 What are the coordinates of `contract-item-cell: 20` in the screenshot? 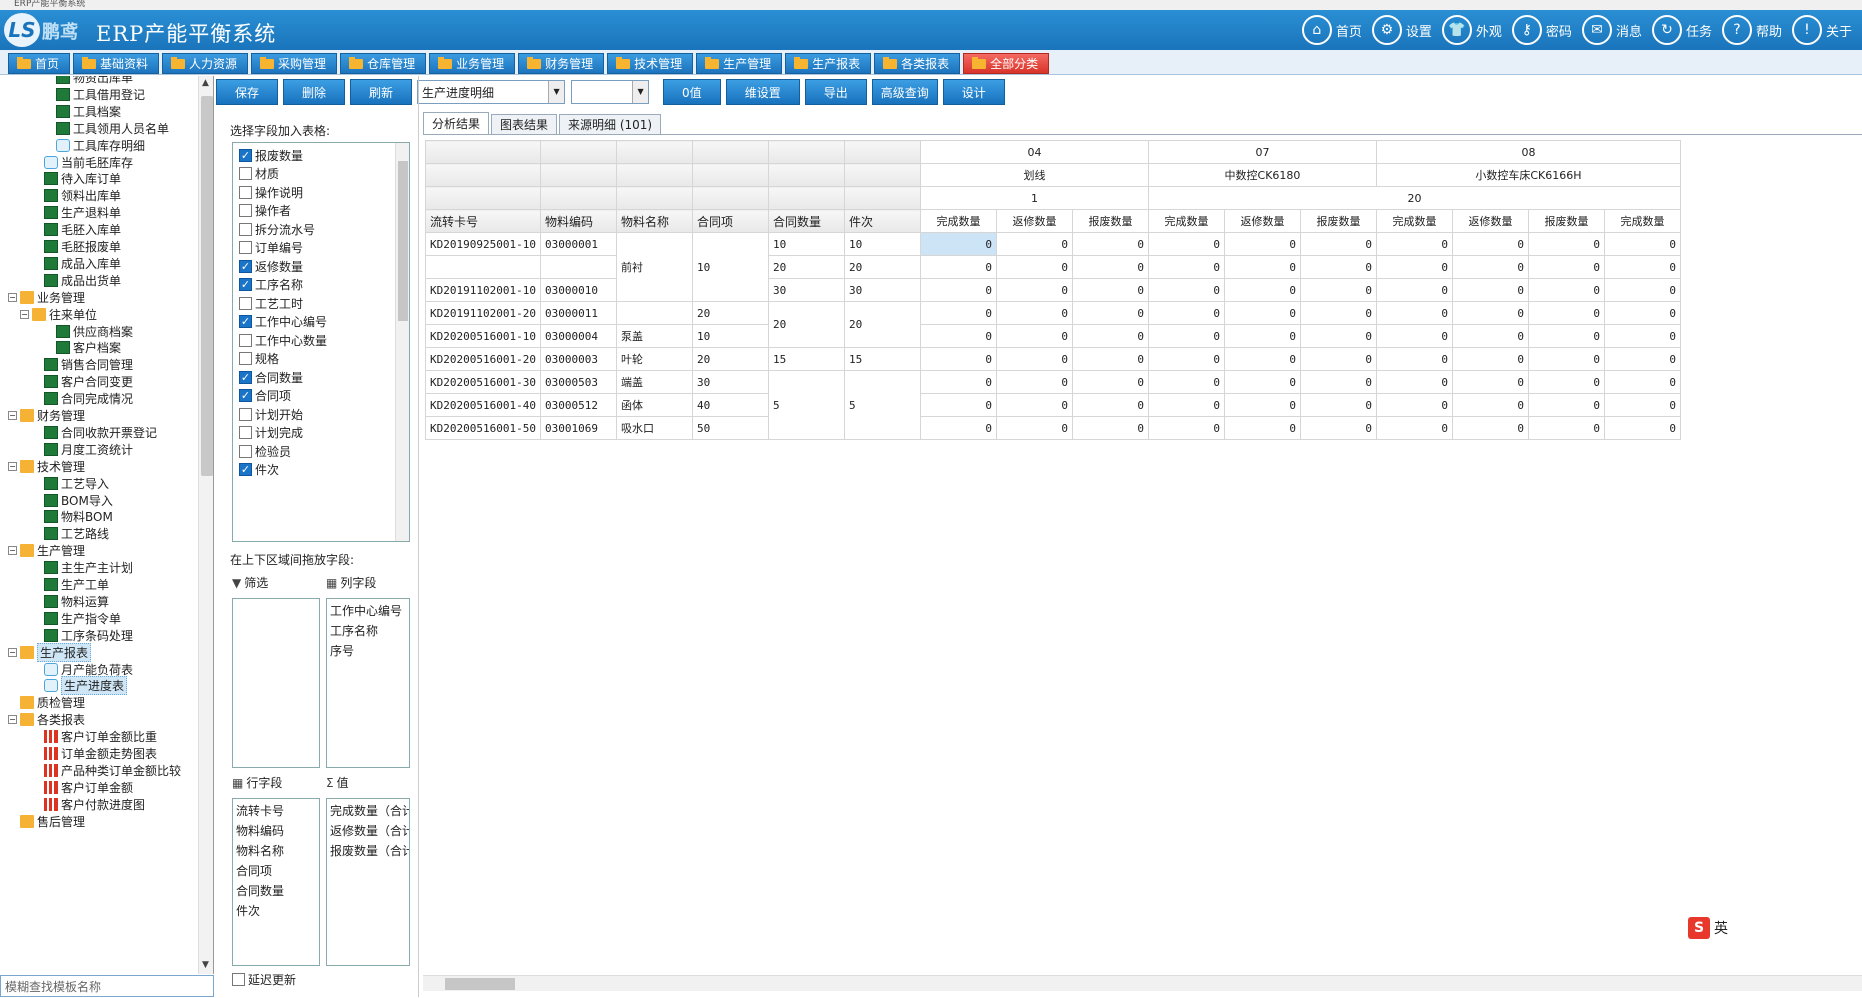 It's located at (730, 359).